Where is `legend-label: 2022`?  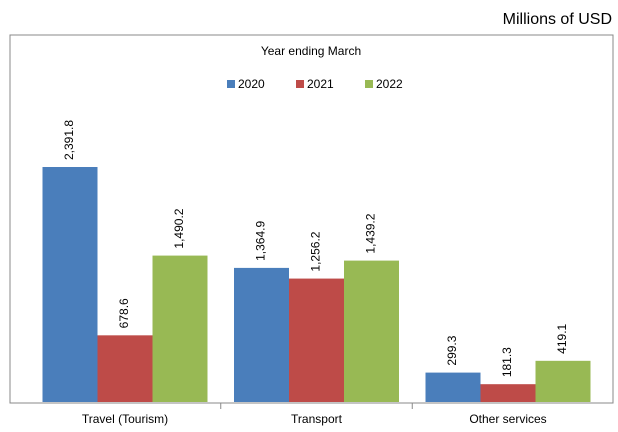 legend-label: 2022 is located at coordinates (389, 84).